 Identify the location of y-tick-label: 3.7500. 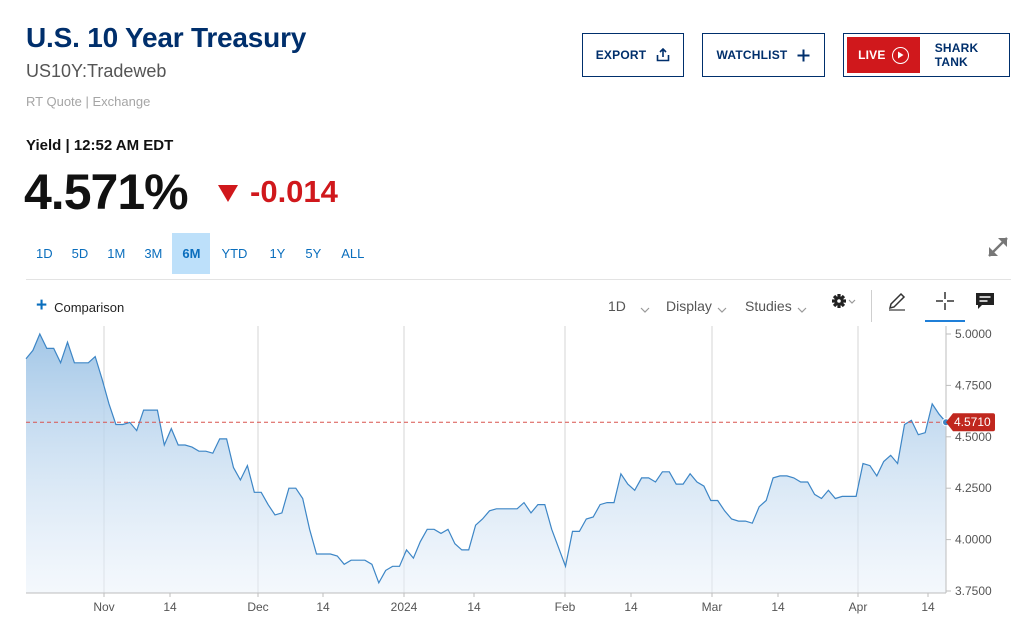
(973, 591).